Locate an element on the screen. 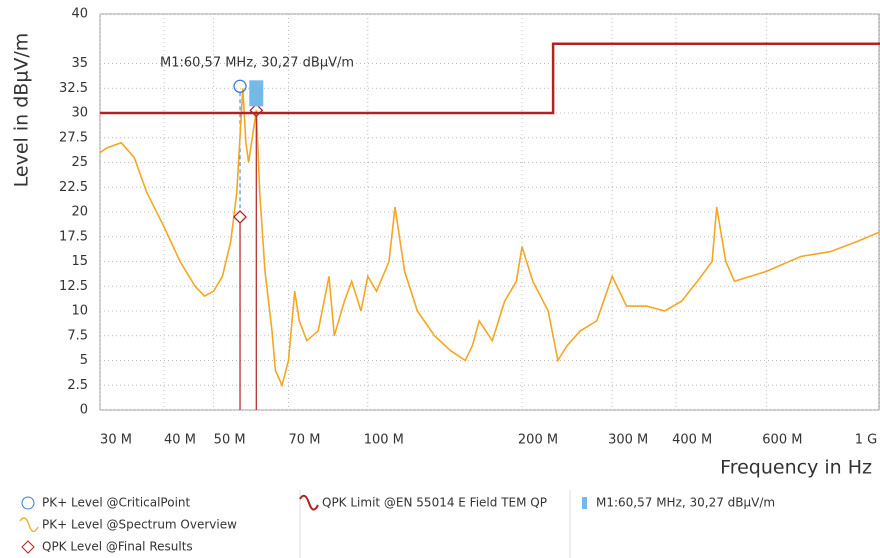 The height and width of the screenshot is (558, 880). legend-label: M1:60,57 MHz, 30,27 dBµV/m is located at coordinates (685, 503).